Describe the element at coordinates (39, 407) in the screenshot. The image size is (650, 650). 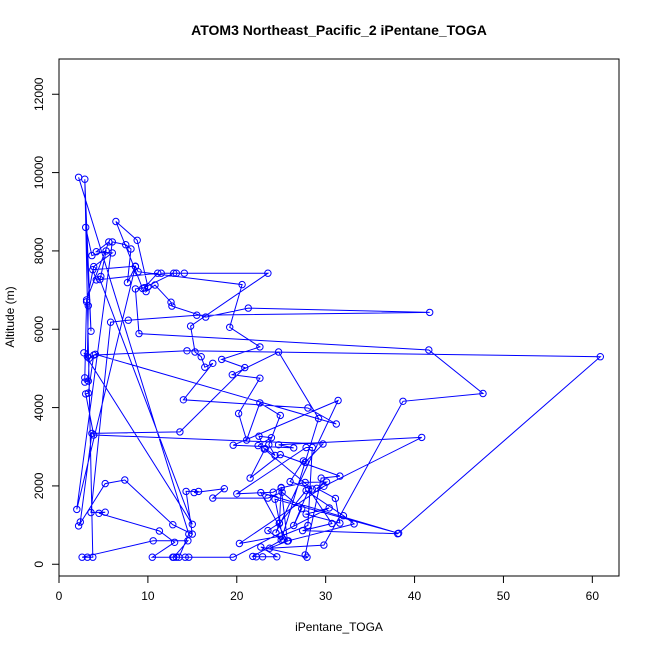
I see `y-tick-label: 4000` at that location.